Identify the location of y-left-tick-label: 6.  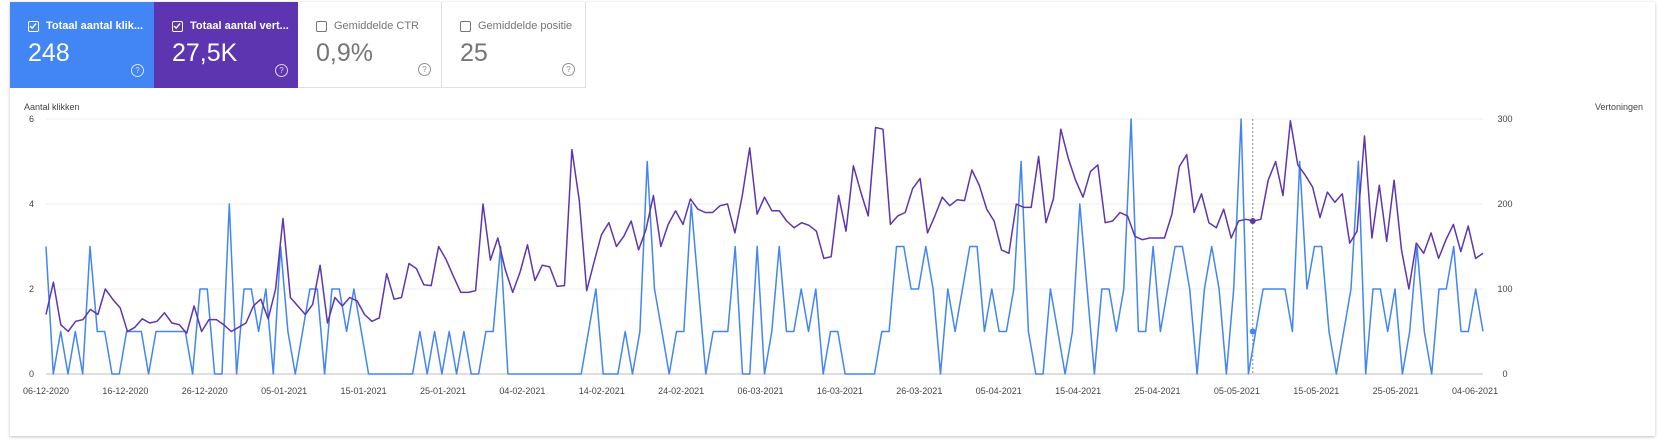
(31, 119).